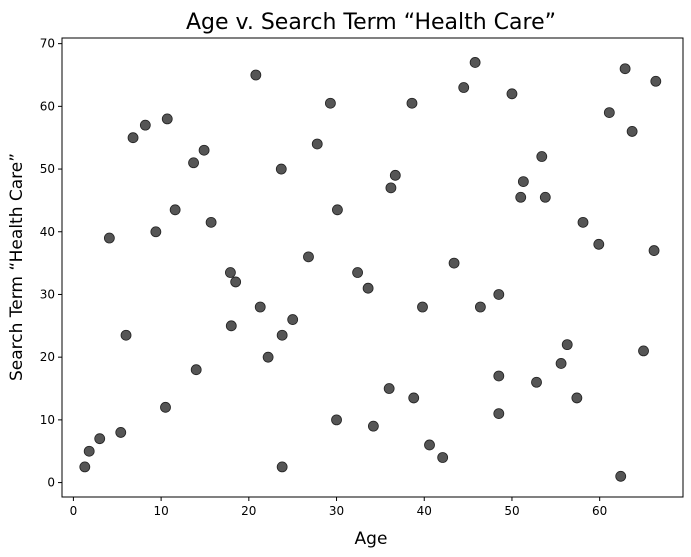 This screenshot has height=557, width=691. What do you see at coordinates (371, 22) in the screenshot?
I see `chart-title: Age v. Search Term “Health Care”` at bounding box center [371, 22].